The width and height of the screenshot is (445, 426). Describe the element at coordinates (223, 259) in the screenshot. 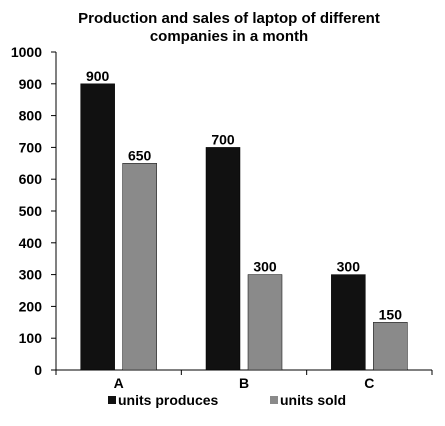

I see `bar-B-produced` at that location.